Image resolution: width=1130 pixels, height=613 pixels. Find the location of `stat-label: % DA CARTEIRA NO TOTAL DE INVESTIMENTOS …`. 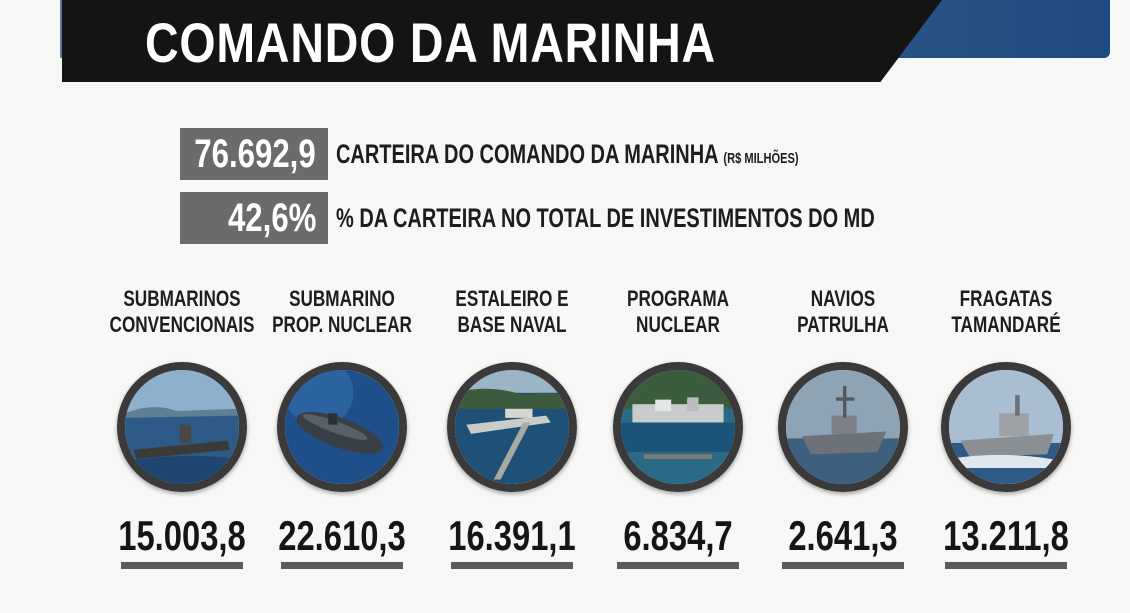

stat-label: % DA CARTEIRA NO TOTAL DE INVESTIMENTOS … is located at coordinates (605, 218).